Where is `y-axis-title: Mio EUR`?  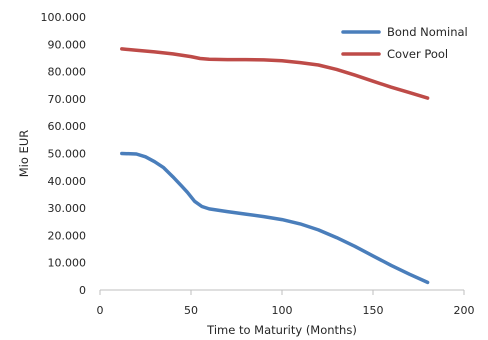 y-axis-title: Mio EUR is located at coordinates (24, 153).